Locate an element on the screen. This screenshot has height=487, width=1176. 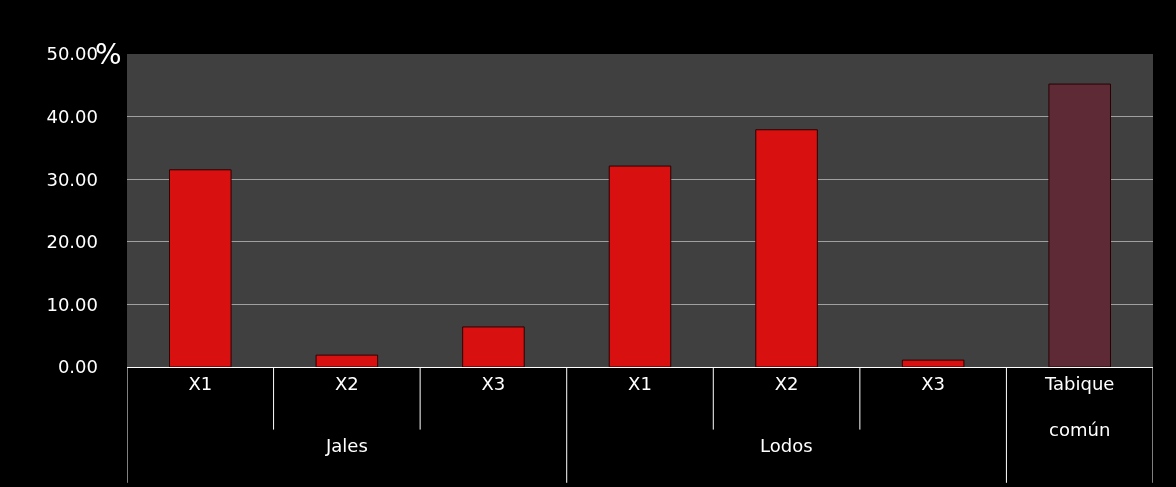
y-tick-label: 10.00 is located at coordinates (72, 304).